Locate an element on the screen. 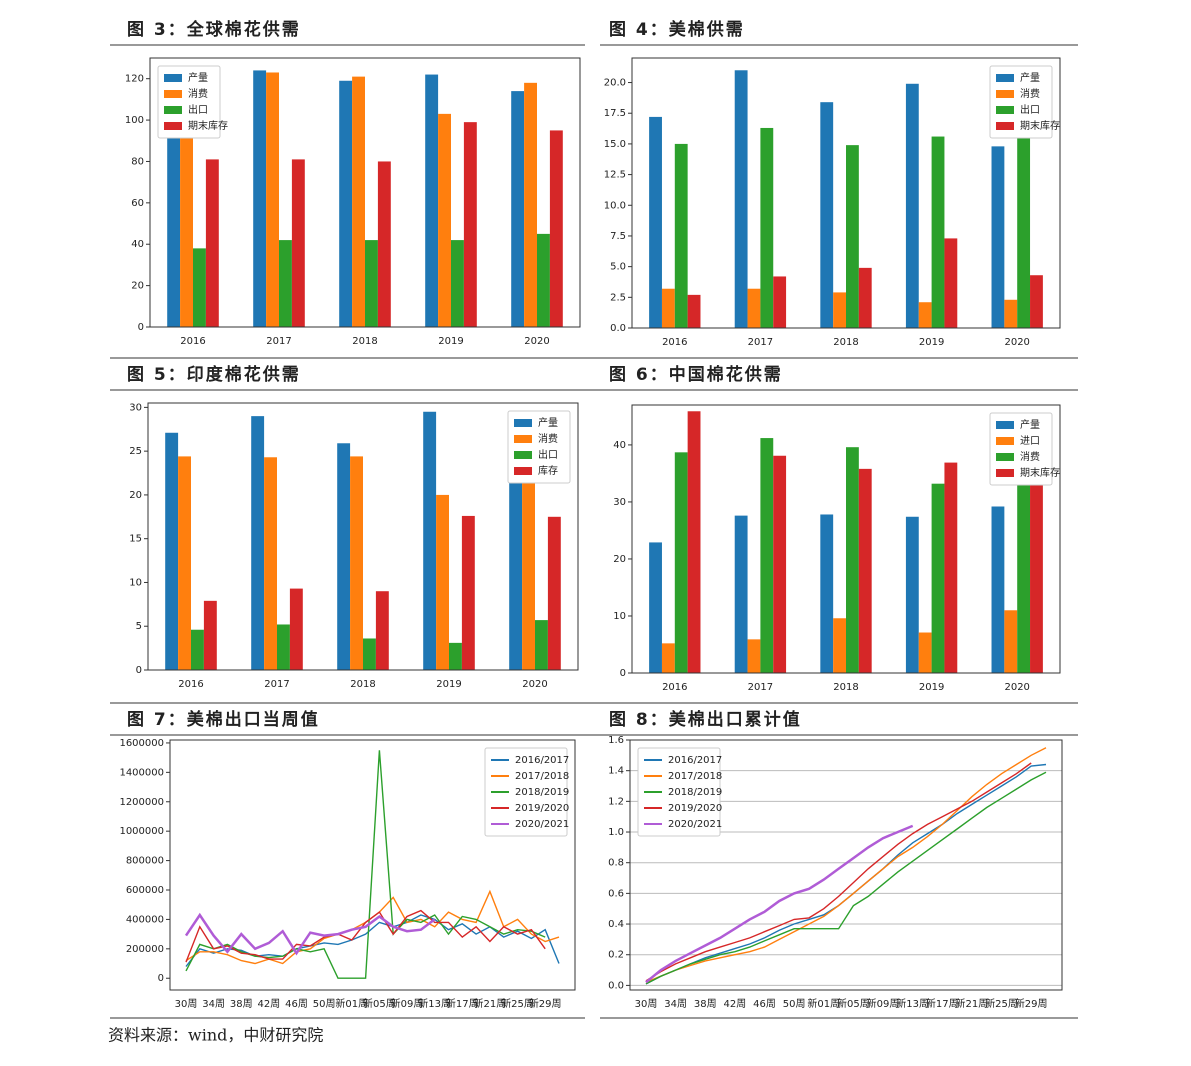 This screenshot has width=1191, height=1066. y-tick-label: 600000 is located at coordinates (145, 890).